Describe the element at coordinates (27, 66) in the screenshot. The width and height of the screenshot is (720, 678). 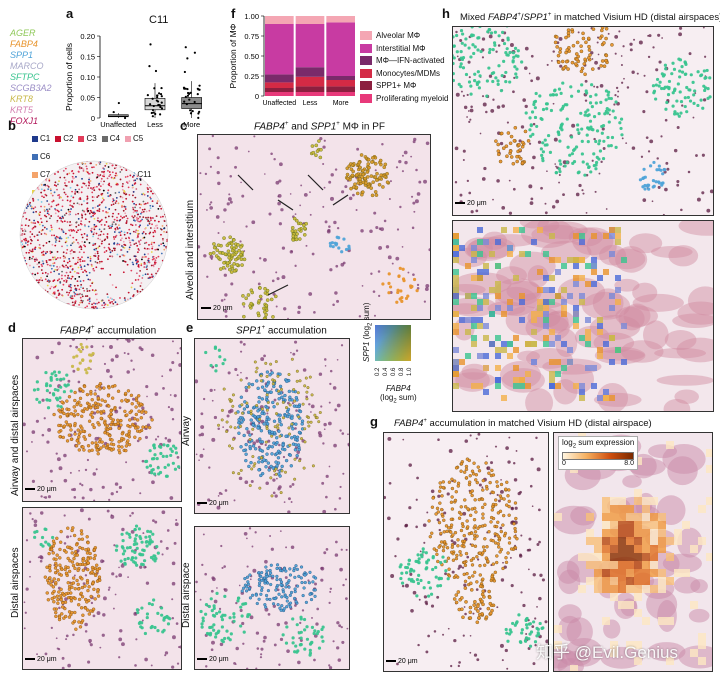
I see `gene-legend-item: MARCO` at that location.